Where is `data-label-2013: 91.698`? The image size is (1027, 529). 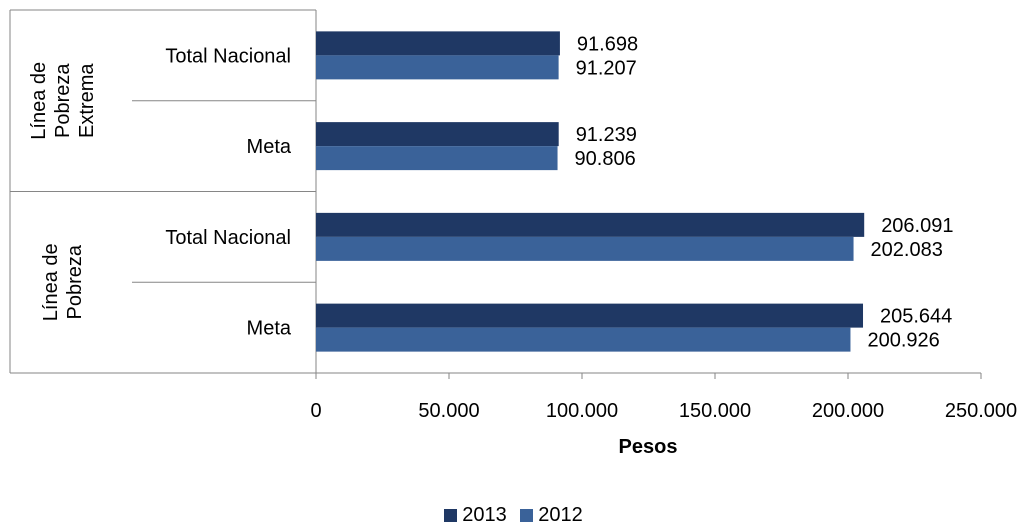 data-label-2013: 91.698 is located at coordinates (607, 44).